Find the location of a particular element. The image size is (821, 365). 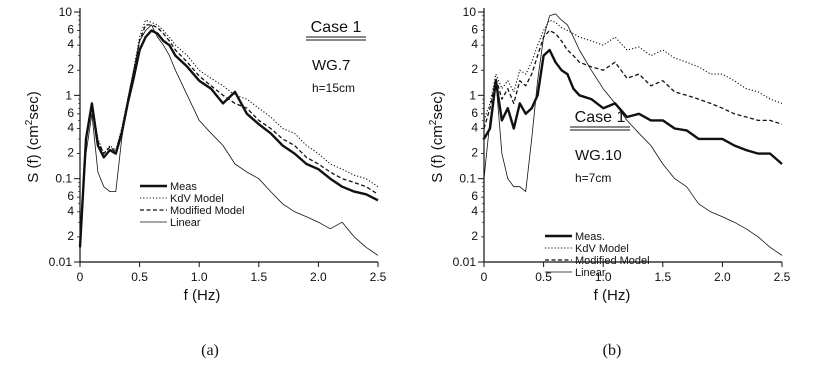

gauge-label: WG.7 is located at coordinates (331, 65).